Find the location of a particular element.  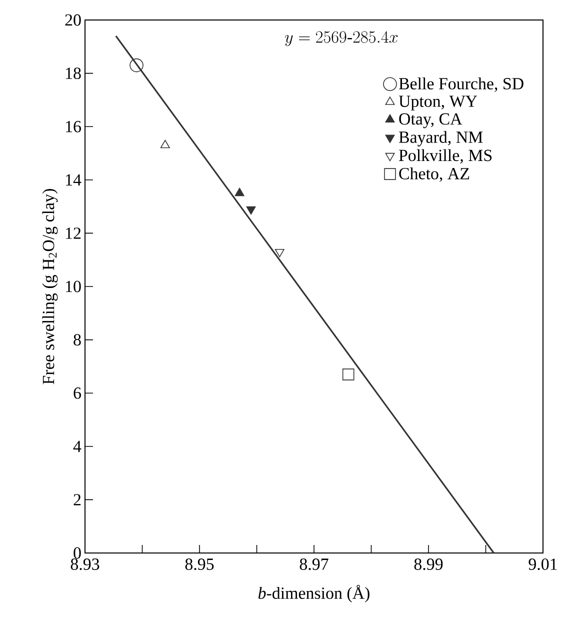

legend-label: Belle Fourche, SD is located at coordinates (461, 84).